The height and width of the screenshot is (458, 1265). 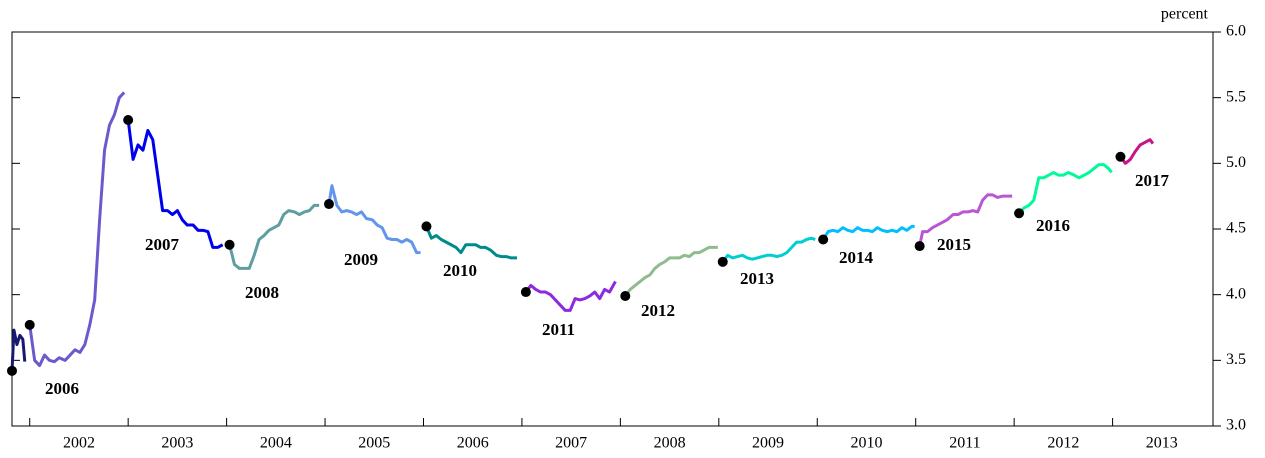 What do you see at coordinates (1236, 425) in the screenshot?
I see `y-tick-label: 3.0` at bounding box center [1236, 425].